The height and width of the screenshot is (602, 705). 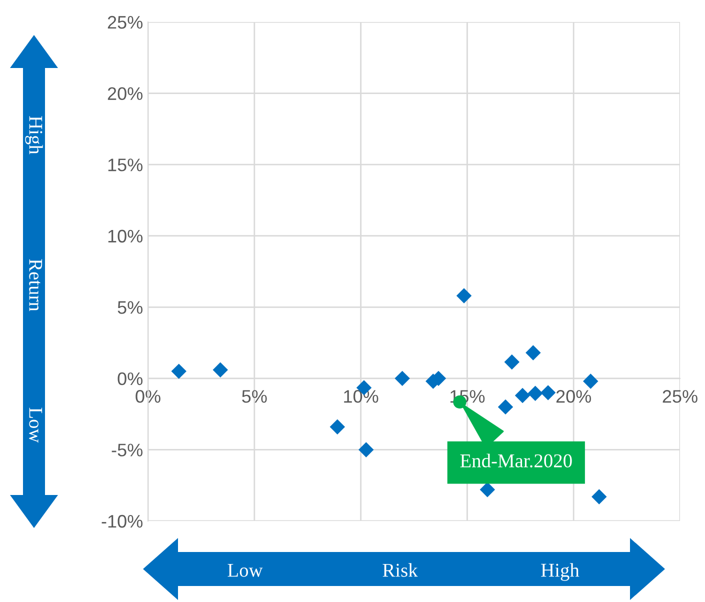 What do you see at coordinates (574, 396) in the screenshot?
I see `x-tick-label: 20%` at bounding box center [574, 396].